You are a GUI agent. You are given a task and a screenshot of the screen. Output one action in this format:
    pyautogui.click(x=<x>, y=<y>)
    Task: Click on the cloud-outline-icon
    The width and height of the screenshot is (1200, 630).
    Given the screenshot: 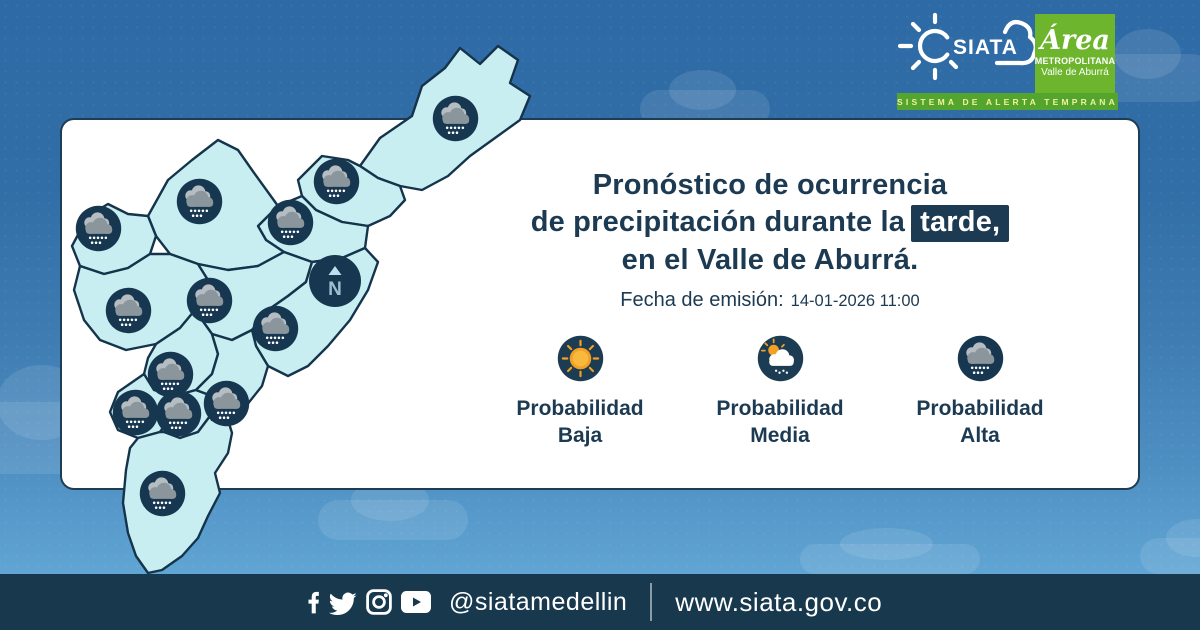 What is the action you would take?
    pyautogui.click(x=1016, y=42)
    